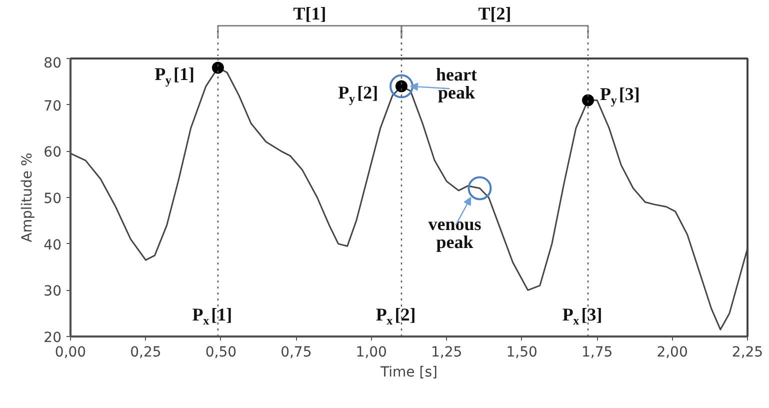  Describe the element at coordinates (53, 106) in the screenshot. I see `y-tick-label: 70` at that location.